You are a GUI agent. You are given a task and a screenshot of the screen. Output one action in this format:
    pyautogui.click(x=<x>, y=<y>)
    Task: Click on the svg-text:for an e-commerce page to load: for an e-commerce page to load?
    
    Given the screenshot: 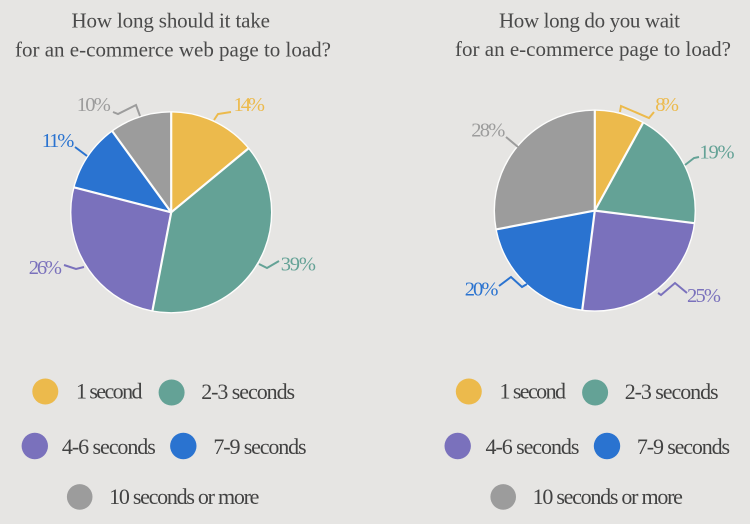 What is the action you would take?
    pyautogui.click(x=593, y=49)
    